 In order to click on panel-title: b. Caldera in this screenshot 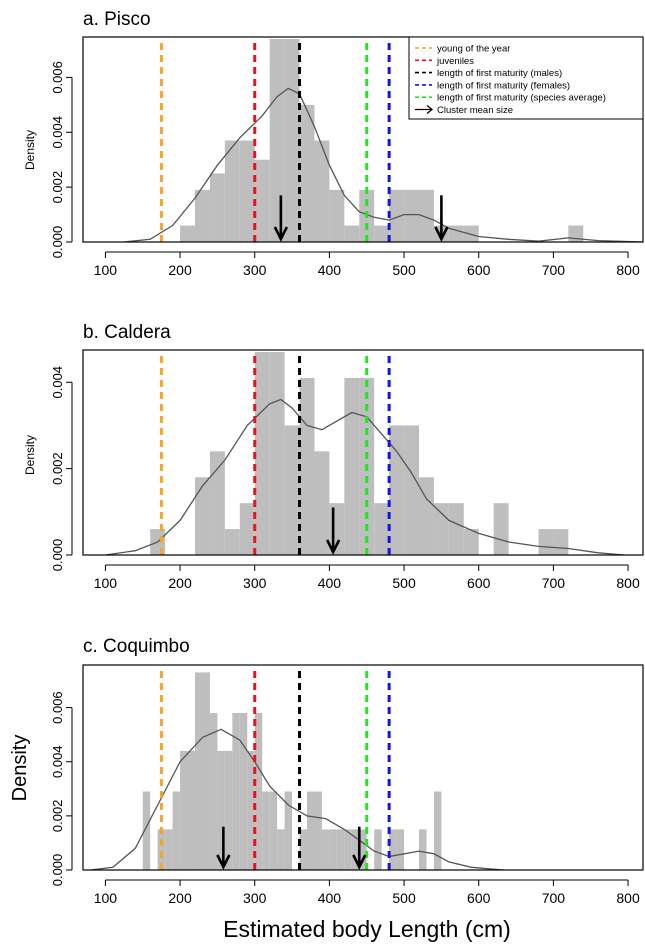, I will do `click(127, 332)`.